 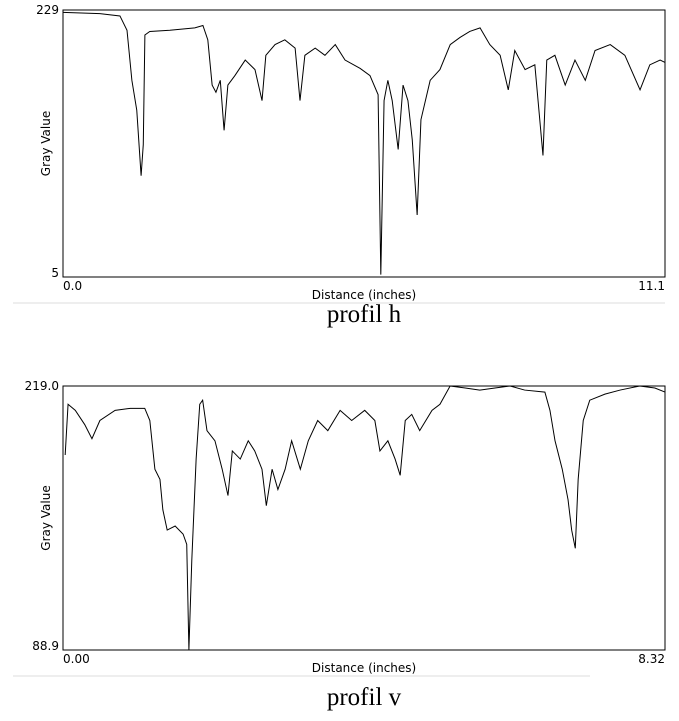 I want to click on y-tick-label: 229, so click(x=47, y=10).